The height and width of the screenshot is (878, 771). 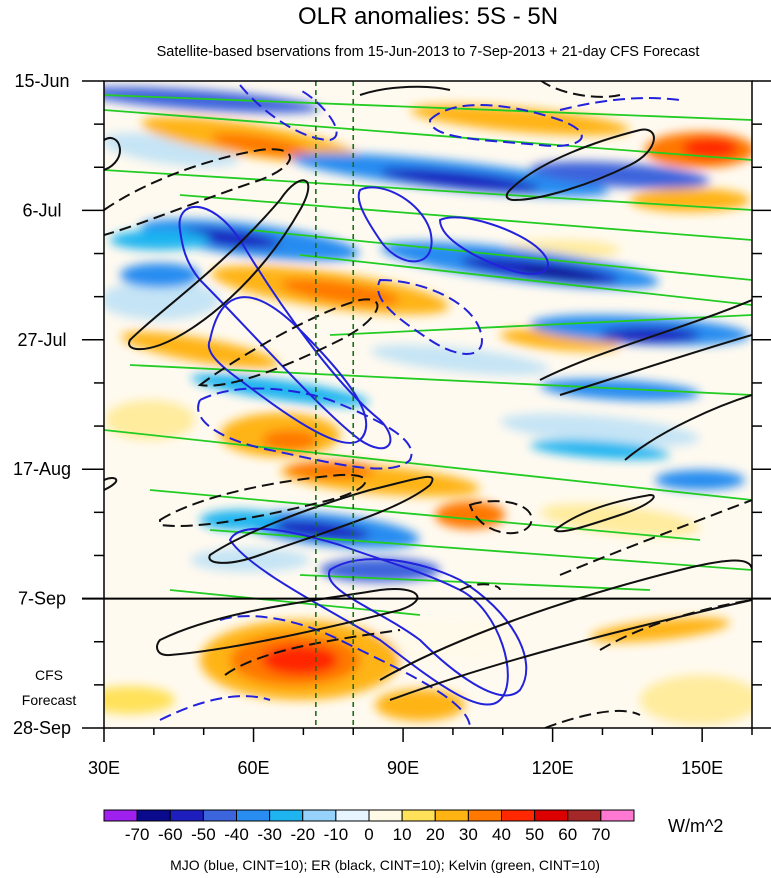 I want to click on colorbar-units: W/m^2, so click(x=695, y=826).